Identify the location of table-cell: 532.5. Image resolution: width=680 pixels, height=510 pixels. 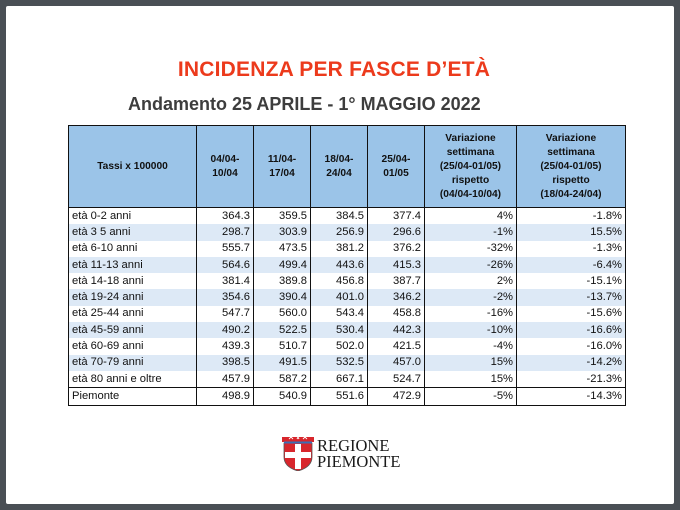
(339, 362).